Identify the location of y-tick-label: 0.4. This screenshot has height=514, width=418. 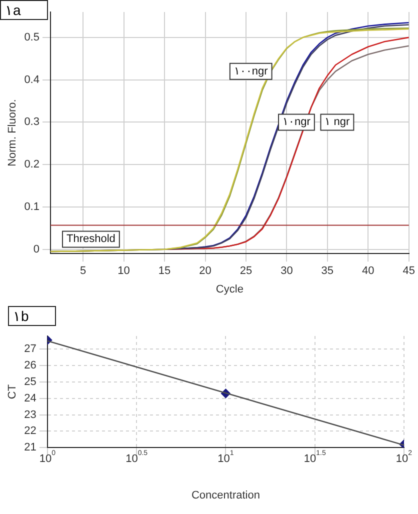
(32, 80).